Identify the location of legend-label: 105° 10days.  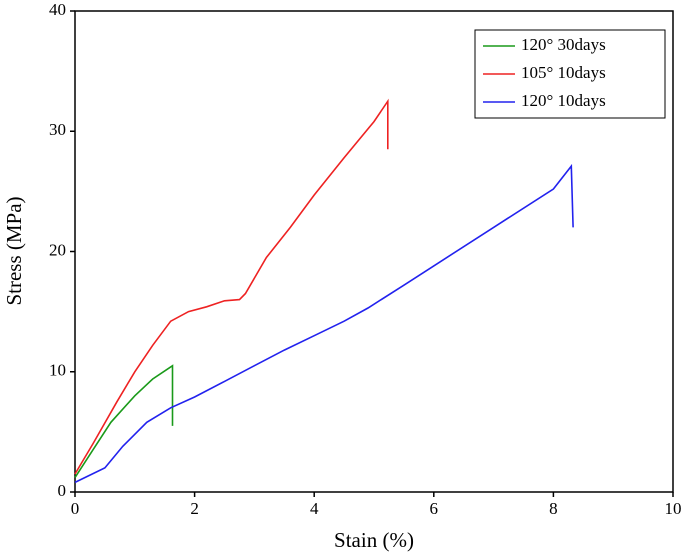
(563, 72).